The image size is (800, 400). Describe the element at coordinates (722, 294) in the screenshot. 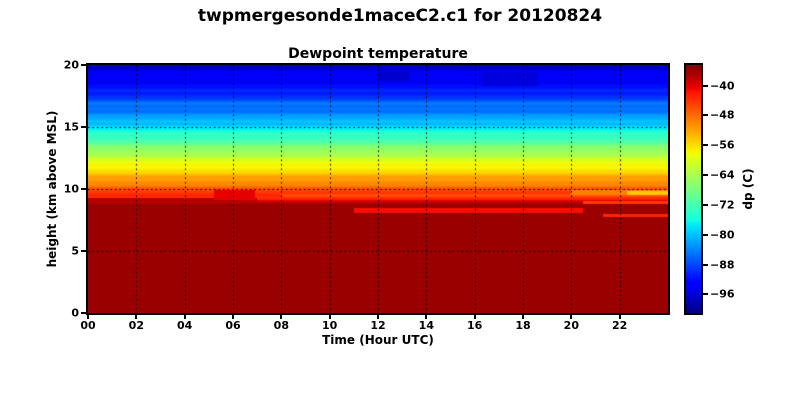

I see `colorbar-tick-label: −96` at that location.